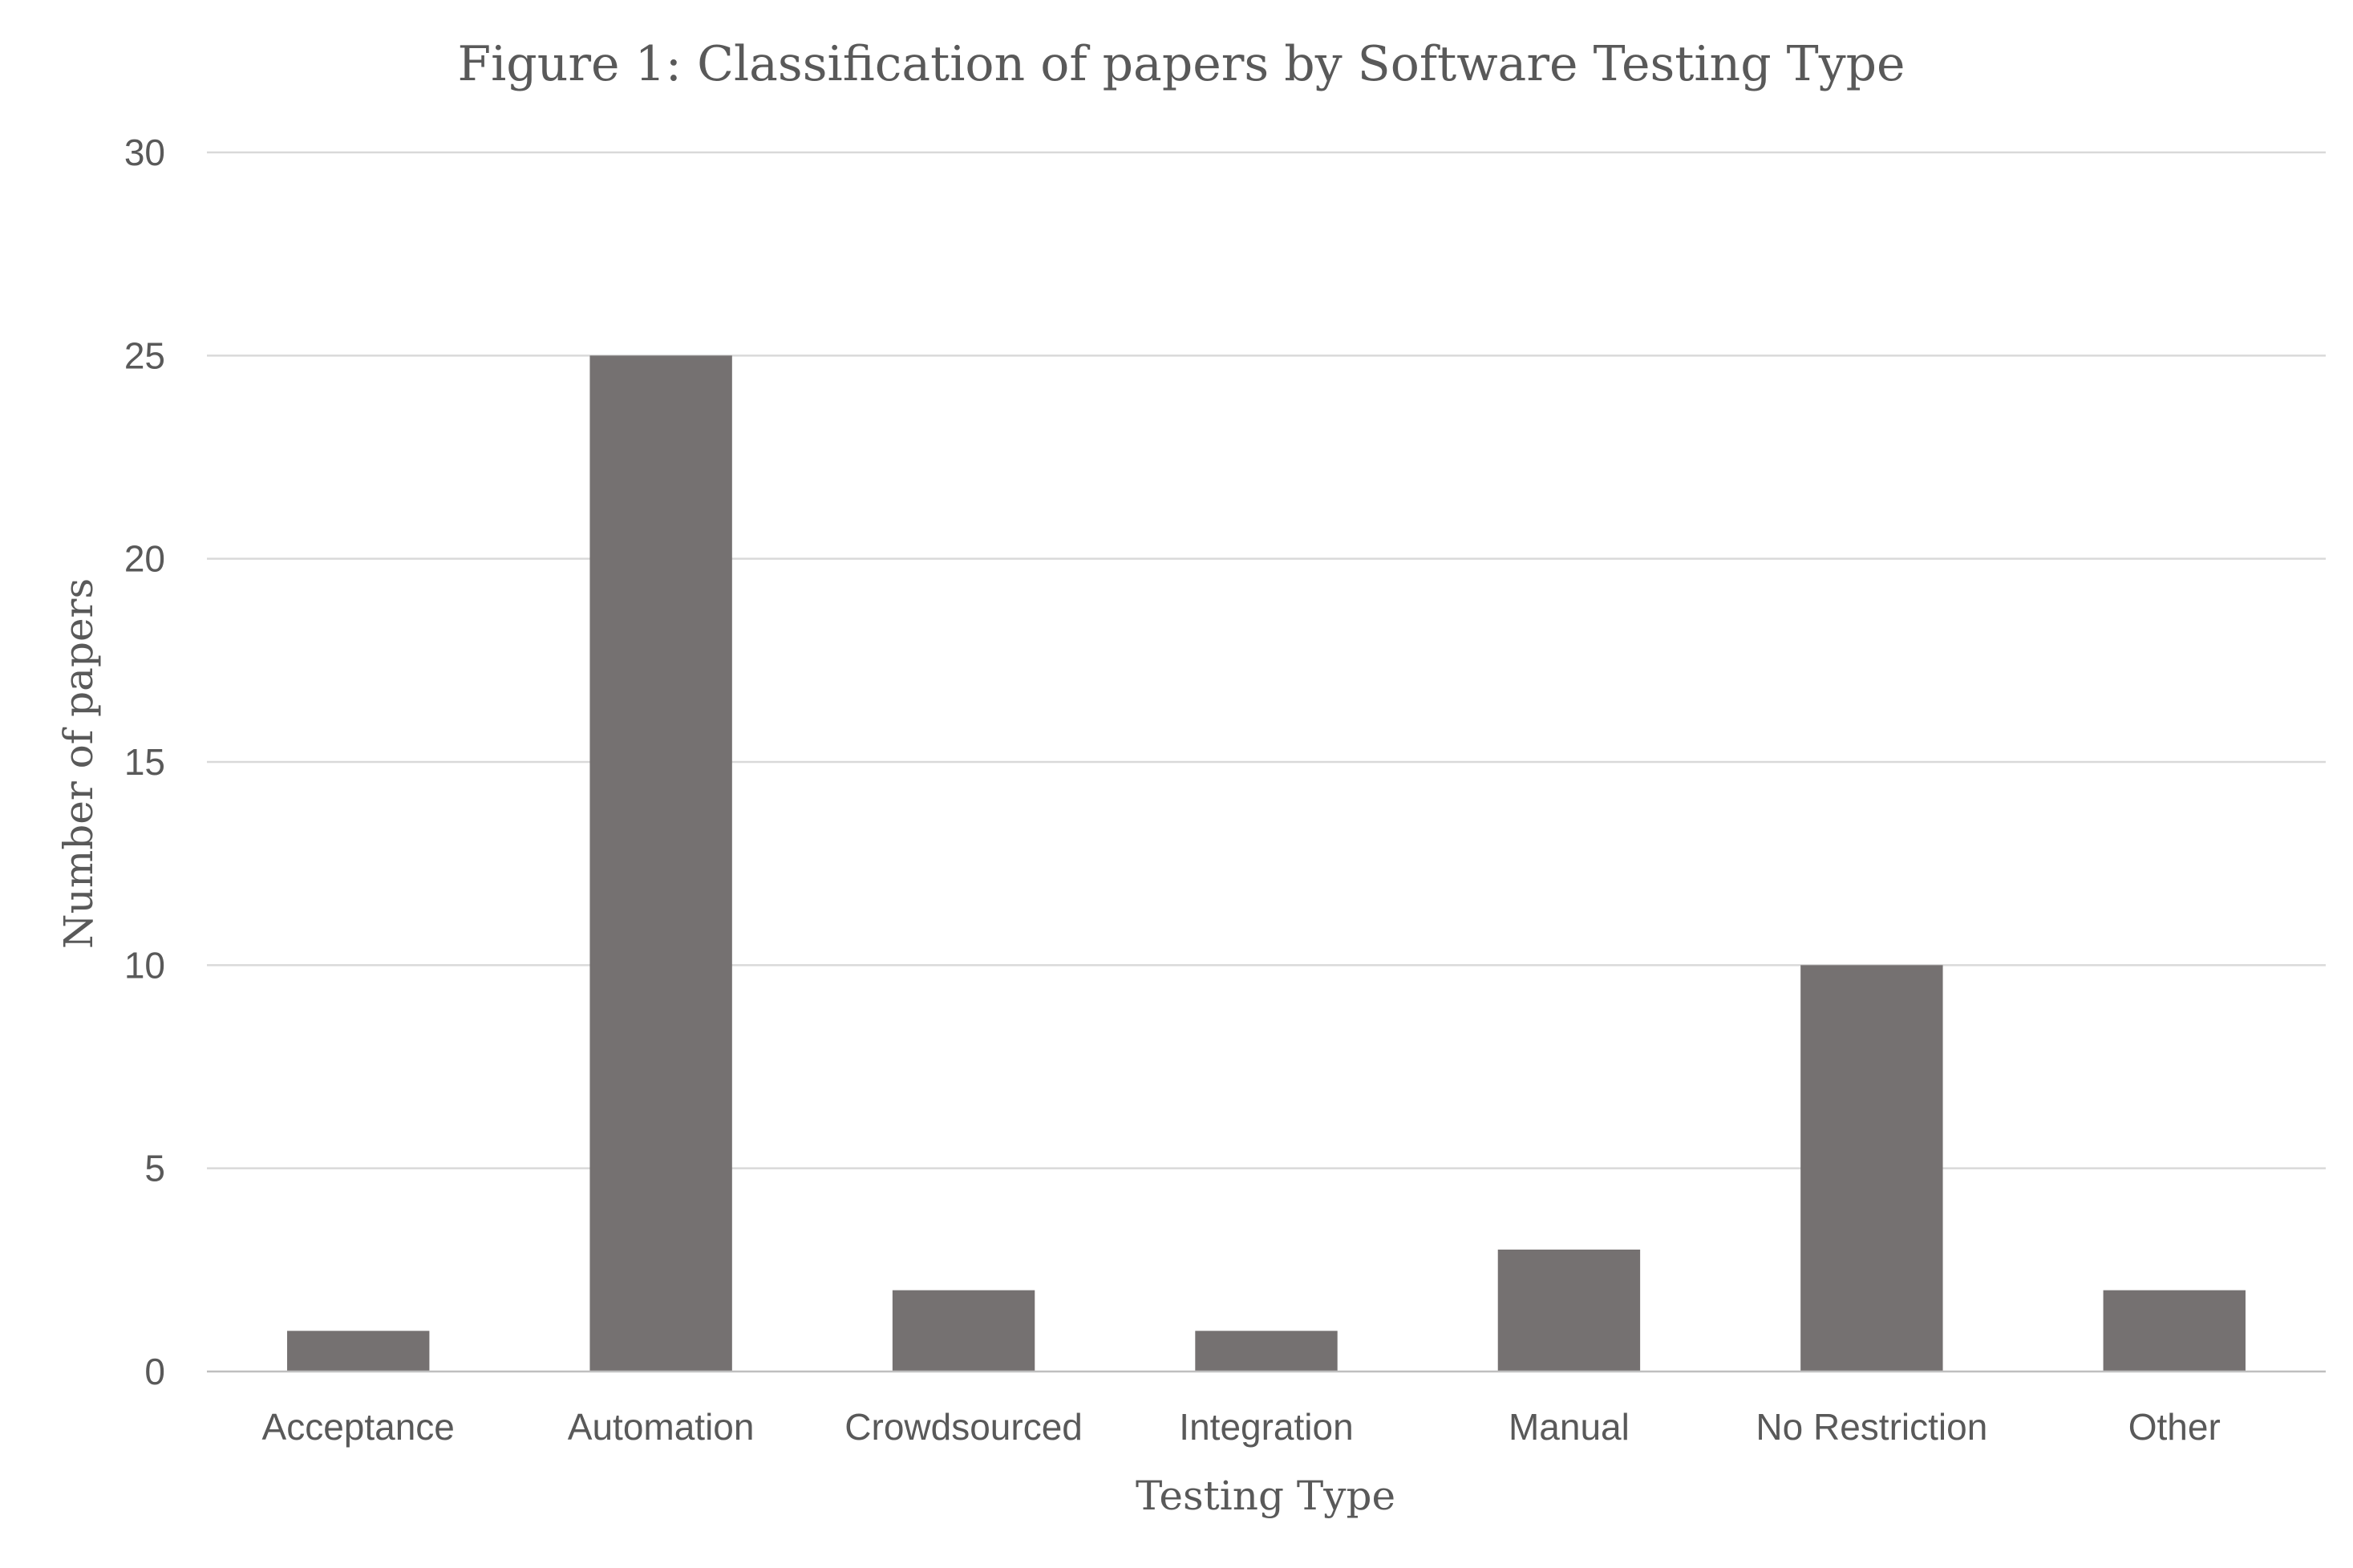 Image resolution: width=2353 pixels, height=1568 pixels. I want to click on x-tick-label: Manual, so click(1569, 1427).